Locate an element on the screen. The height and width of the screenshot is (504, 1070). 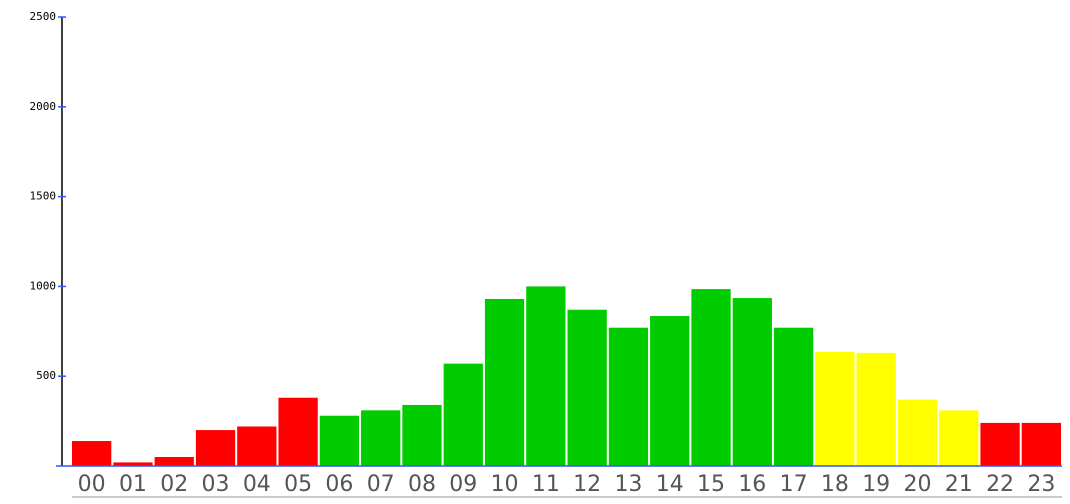
x-tick-label: 04 is located at coordinates (257, 484).